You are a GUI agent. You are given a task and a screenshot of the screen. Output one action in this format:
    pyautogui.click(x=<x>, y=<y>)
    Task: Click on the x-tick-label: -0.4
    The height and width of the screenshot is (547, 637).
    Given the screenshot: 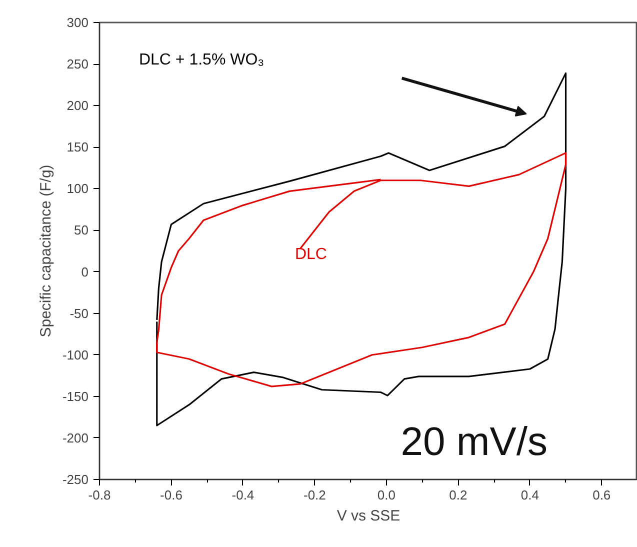 What is the action you would take?
    pyautogui.click(x=243, y=495)
    